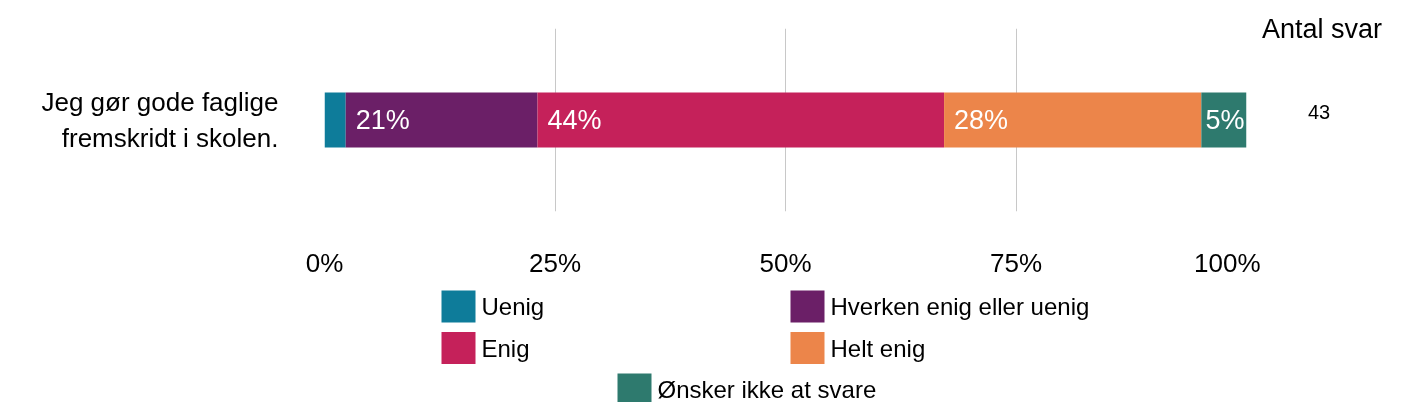 The width and height of the screenshot is (1405, 405). Describe the element at coordinates (160, 120) in the screenshot. I see `y-tick-label: Jeg gør gode faglige fremskridt i skolen.` at that location.